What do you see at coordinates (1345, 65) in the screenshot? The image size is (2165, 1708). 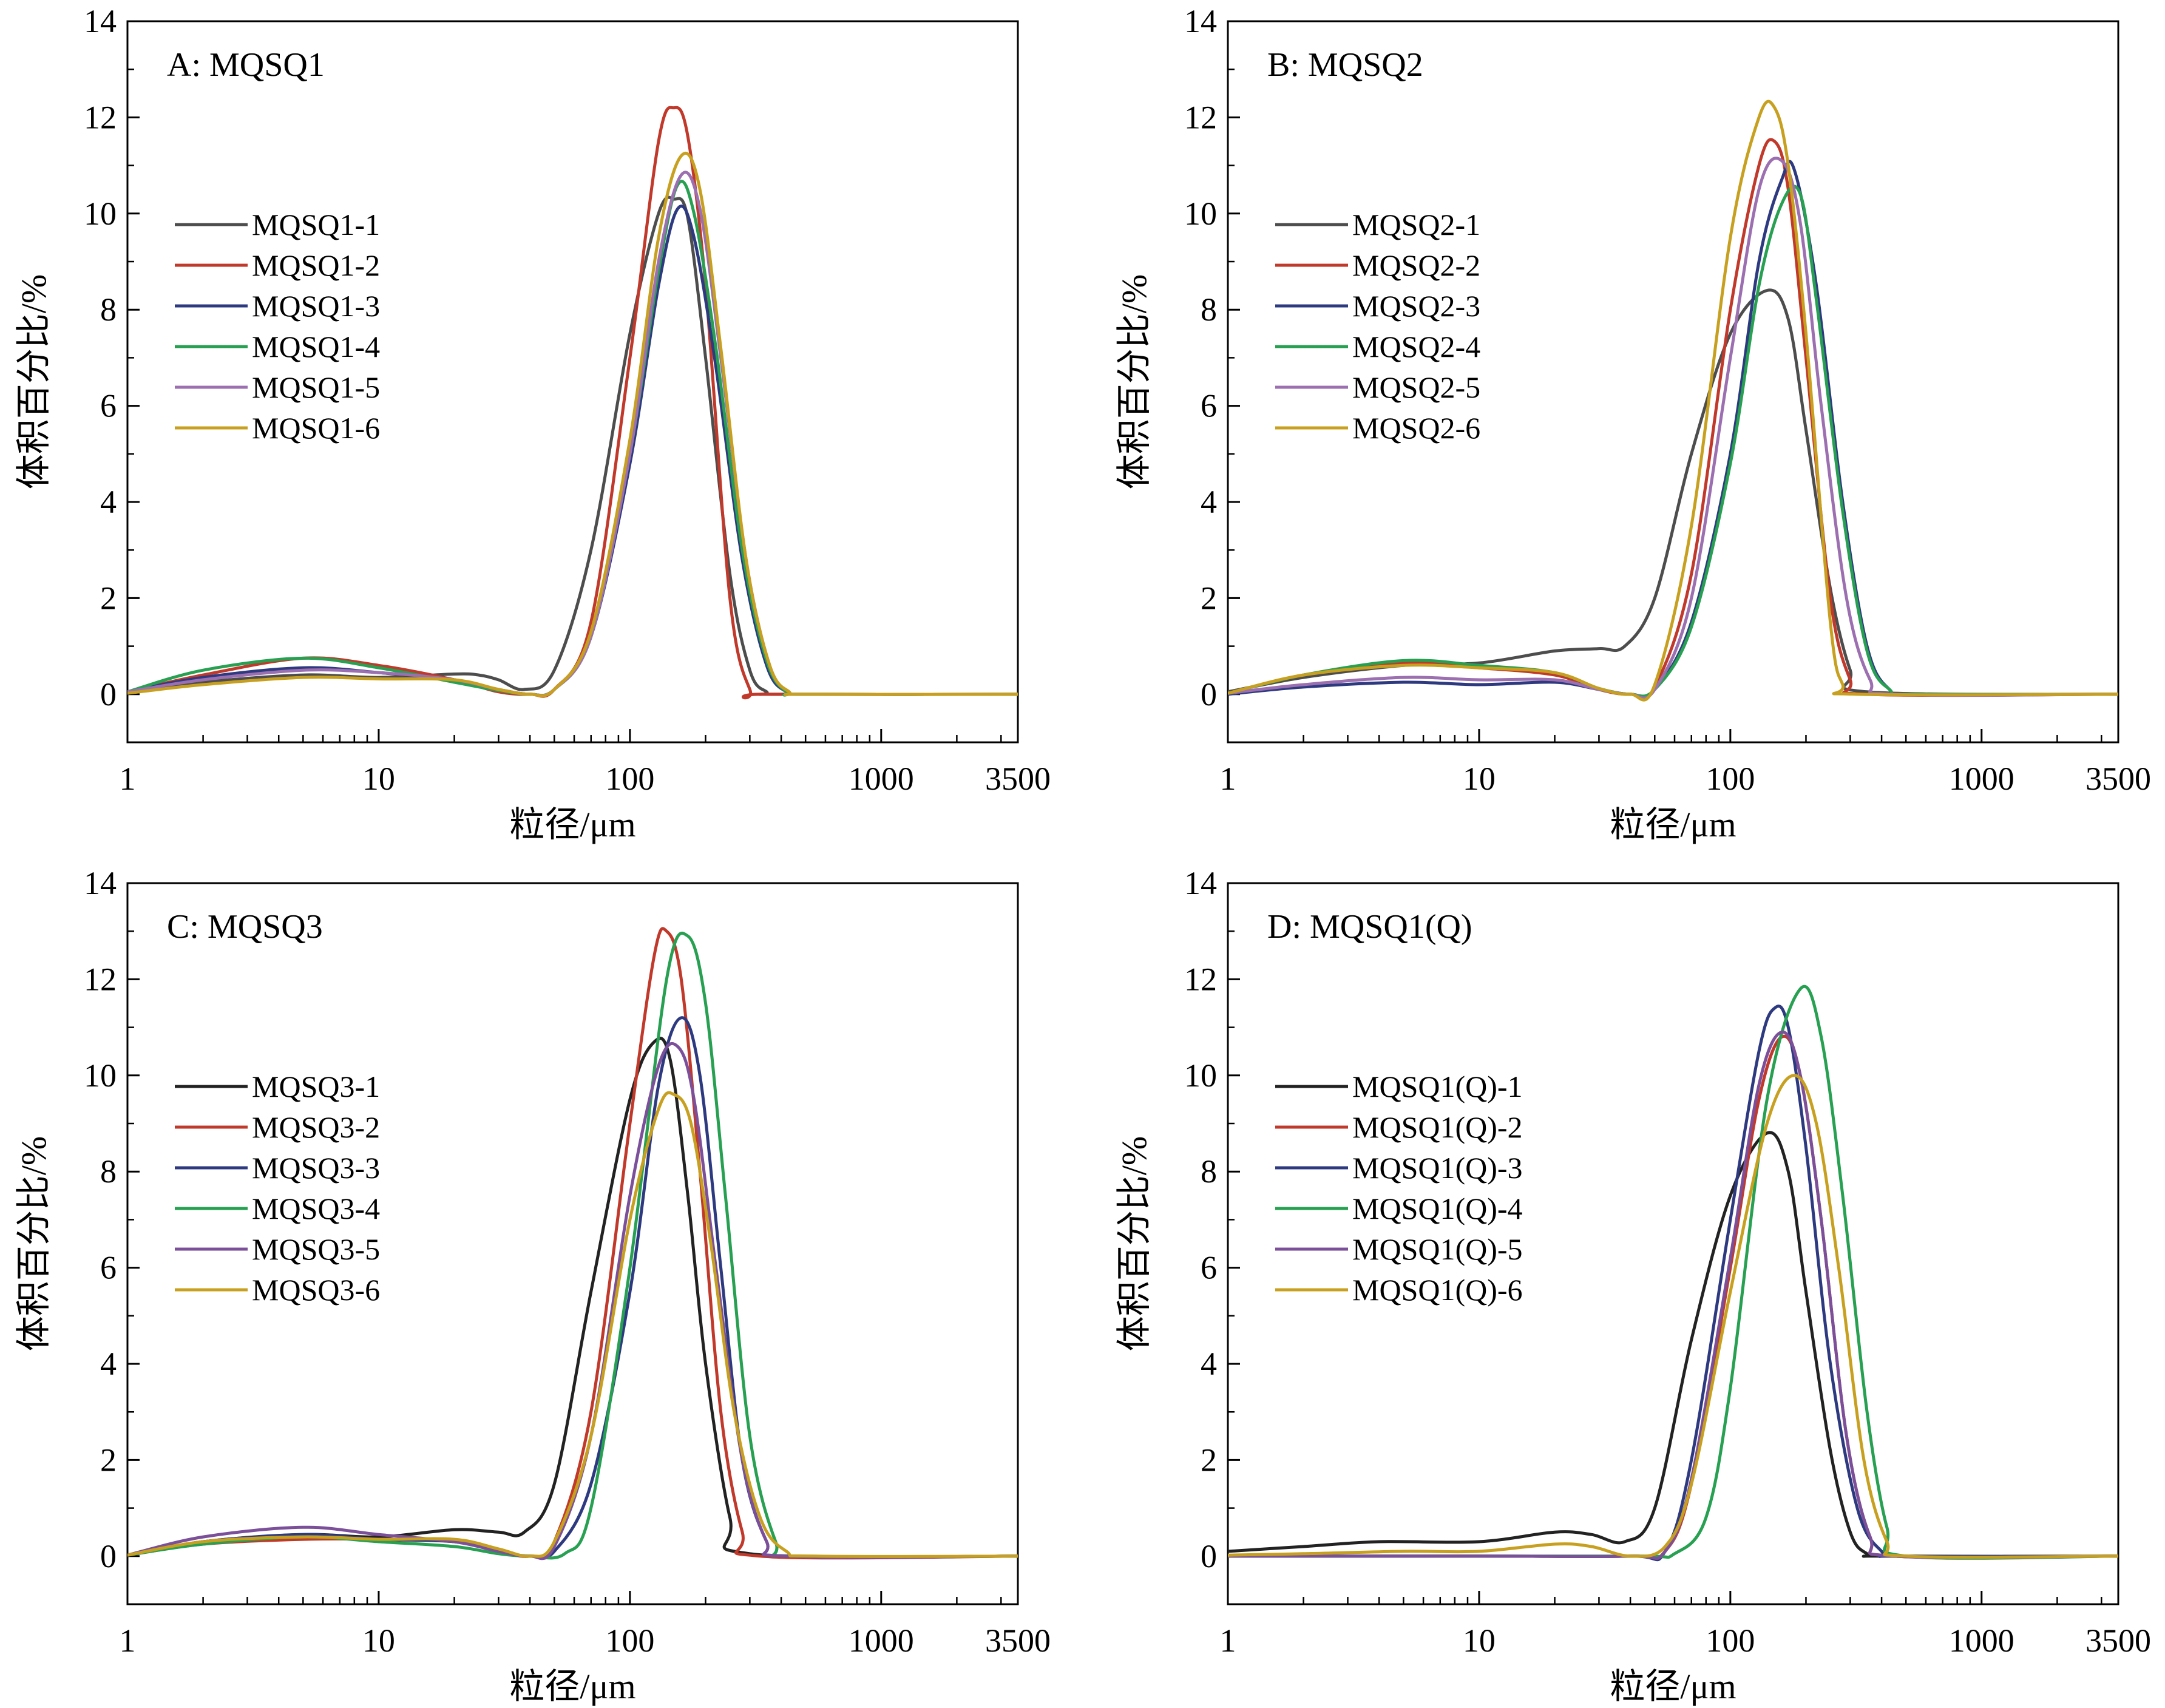 I see `panel-title: B: MQSQ2` at bounding box center [1345, 65].